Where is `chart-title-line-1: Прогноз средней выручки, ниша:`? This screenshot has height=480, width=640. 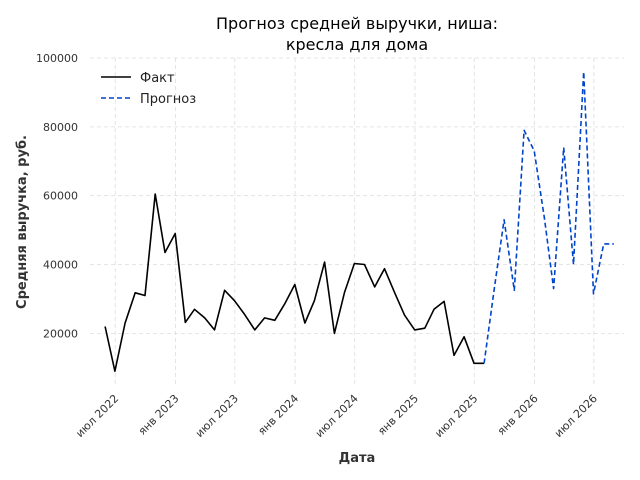
chart-title-line-1: Прогноз средней выручки, ниша: is located at coordinates (357, 23).